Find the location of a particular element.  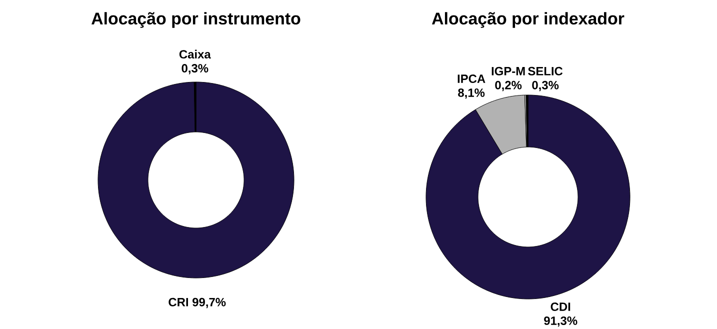

slice-label: IPCA is located at coordinates (472, 78).